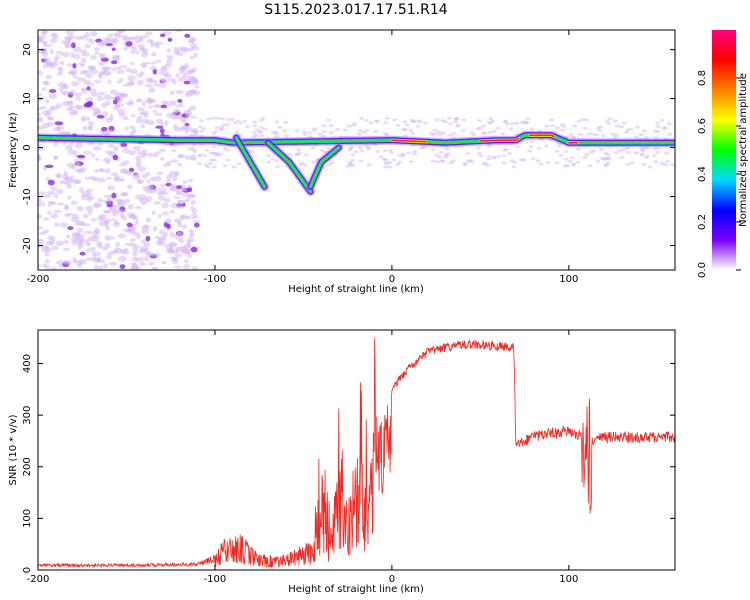 The width and height of the screenshot is (750, 600). Describe the element at coordinates (702, 78) in the screenshot. I see `colorbar-tick-label: 0.8` at that location.